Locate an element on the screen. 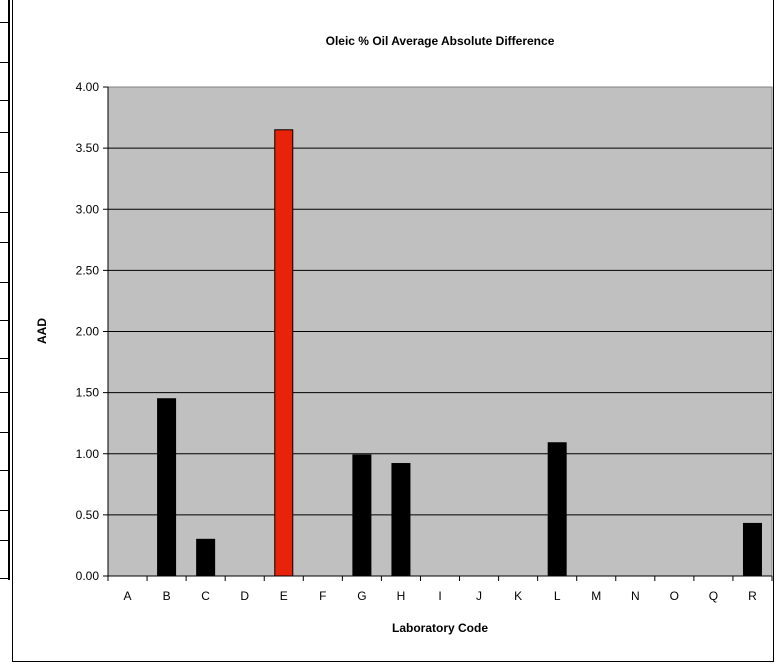 The image size is (778, 664). y-tick-label: 4.00 is located at coordinates (88, 87).